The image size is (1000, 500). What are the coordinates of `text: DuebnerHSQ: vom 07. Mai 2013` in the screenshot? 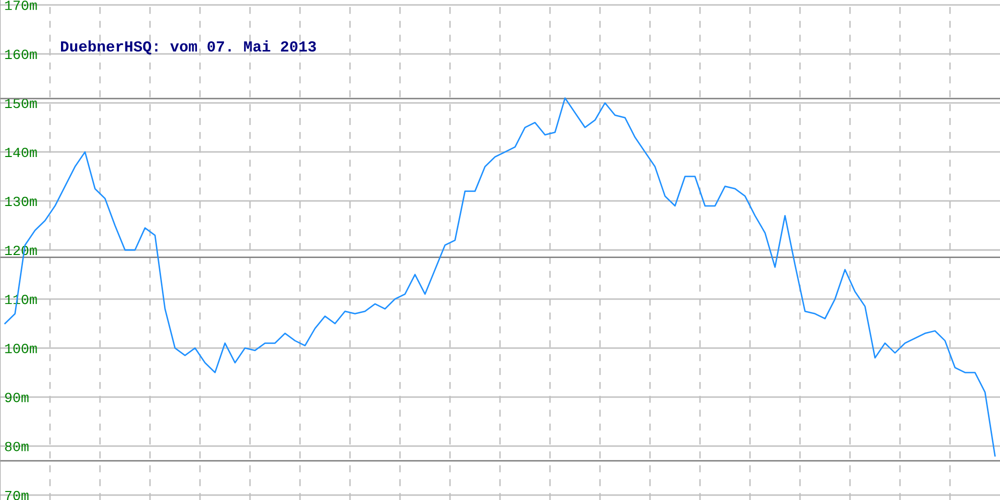 It's located at (188, 47).